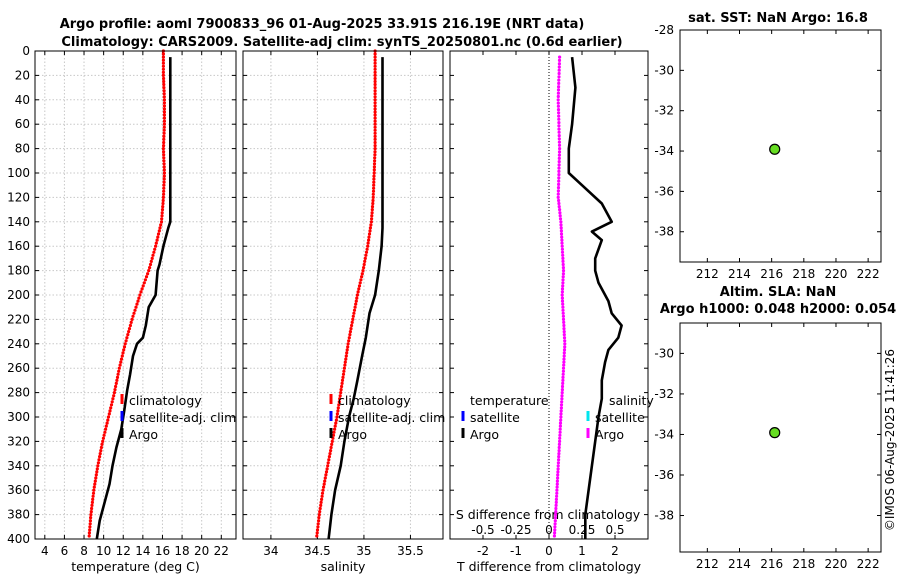  I want to click on map-title: Altim. SLA: NaN, so click(778, 292).